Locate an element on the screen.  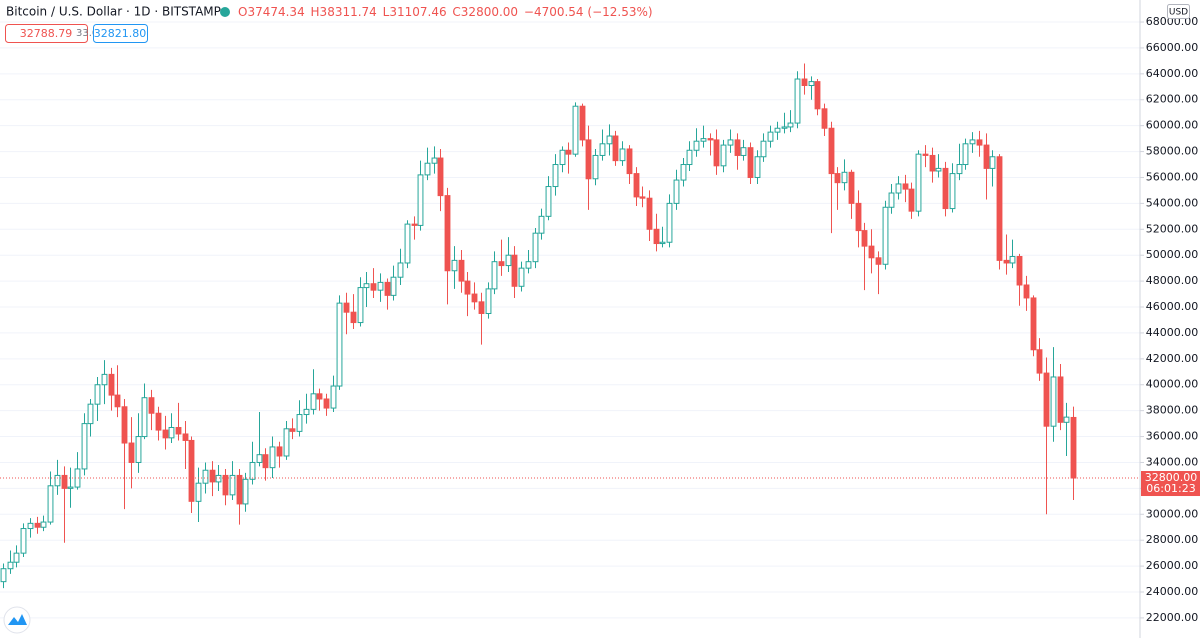
y-tick-label: 60000.00 is located at coordinates (1172, 125).